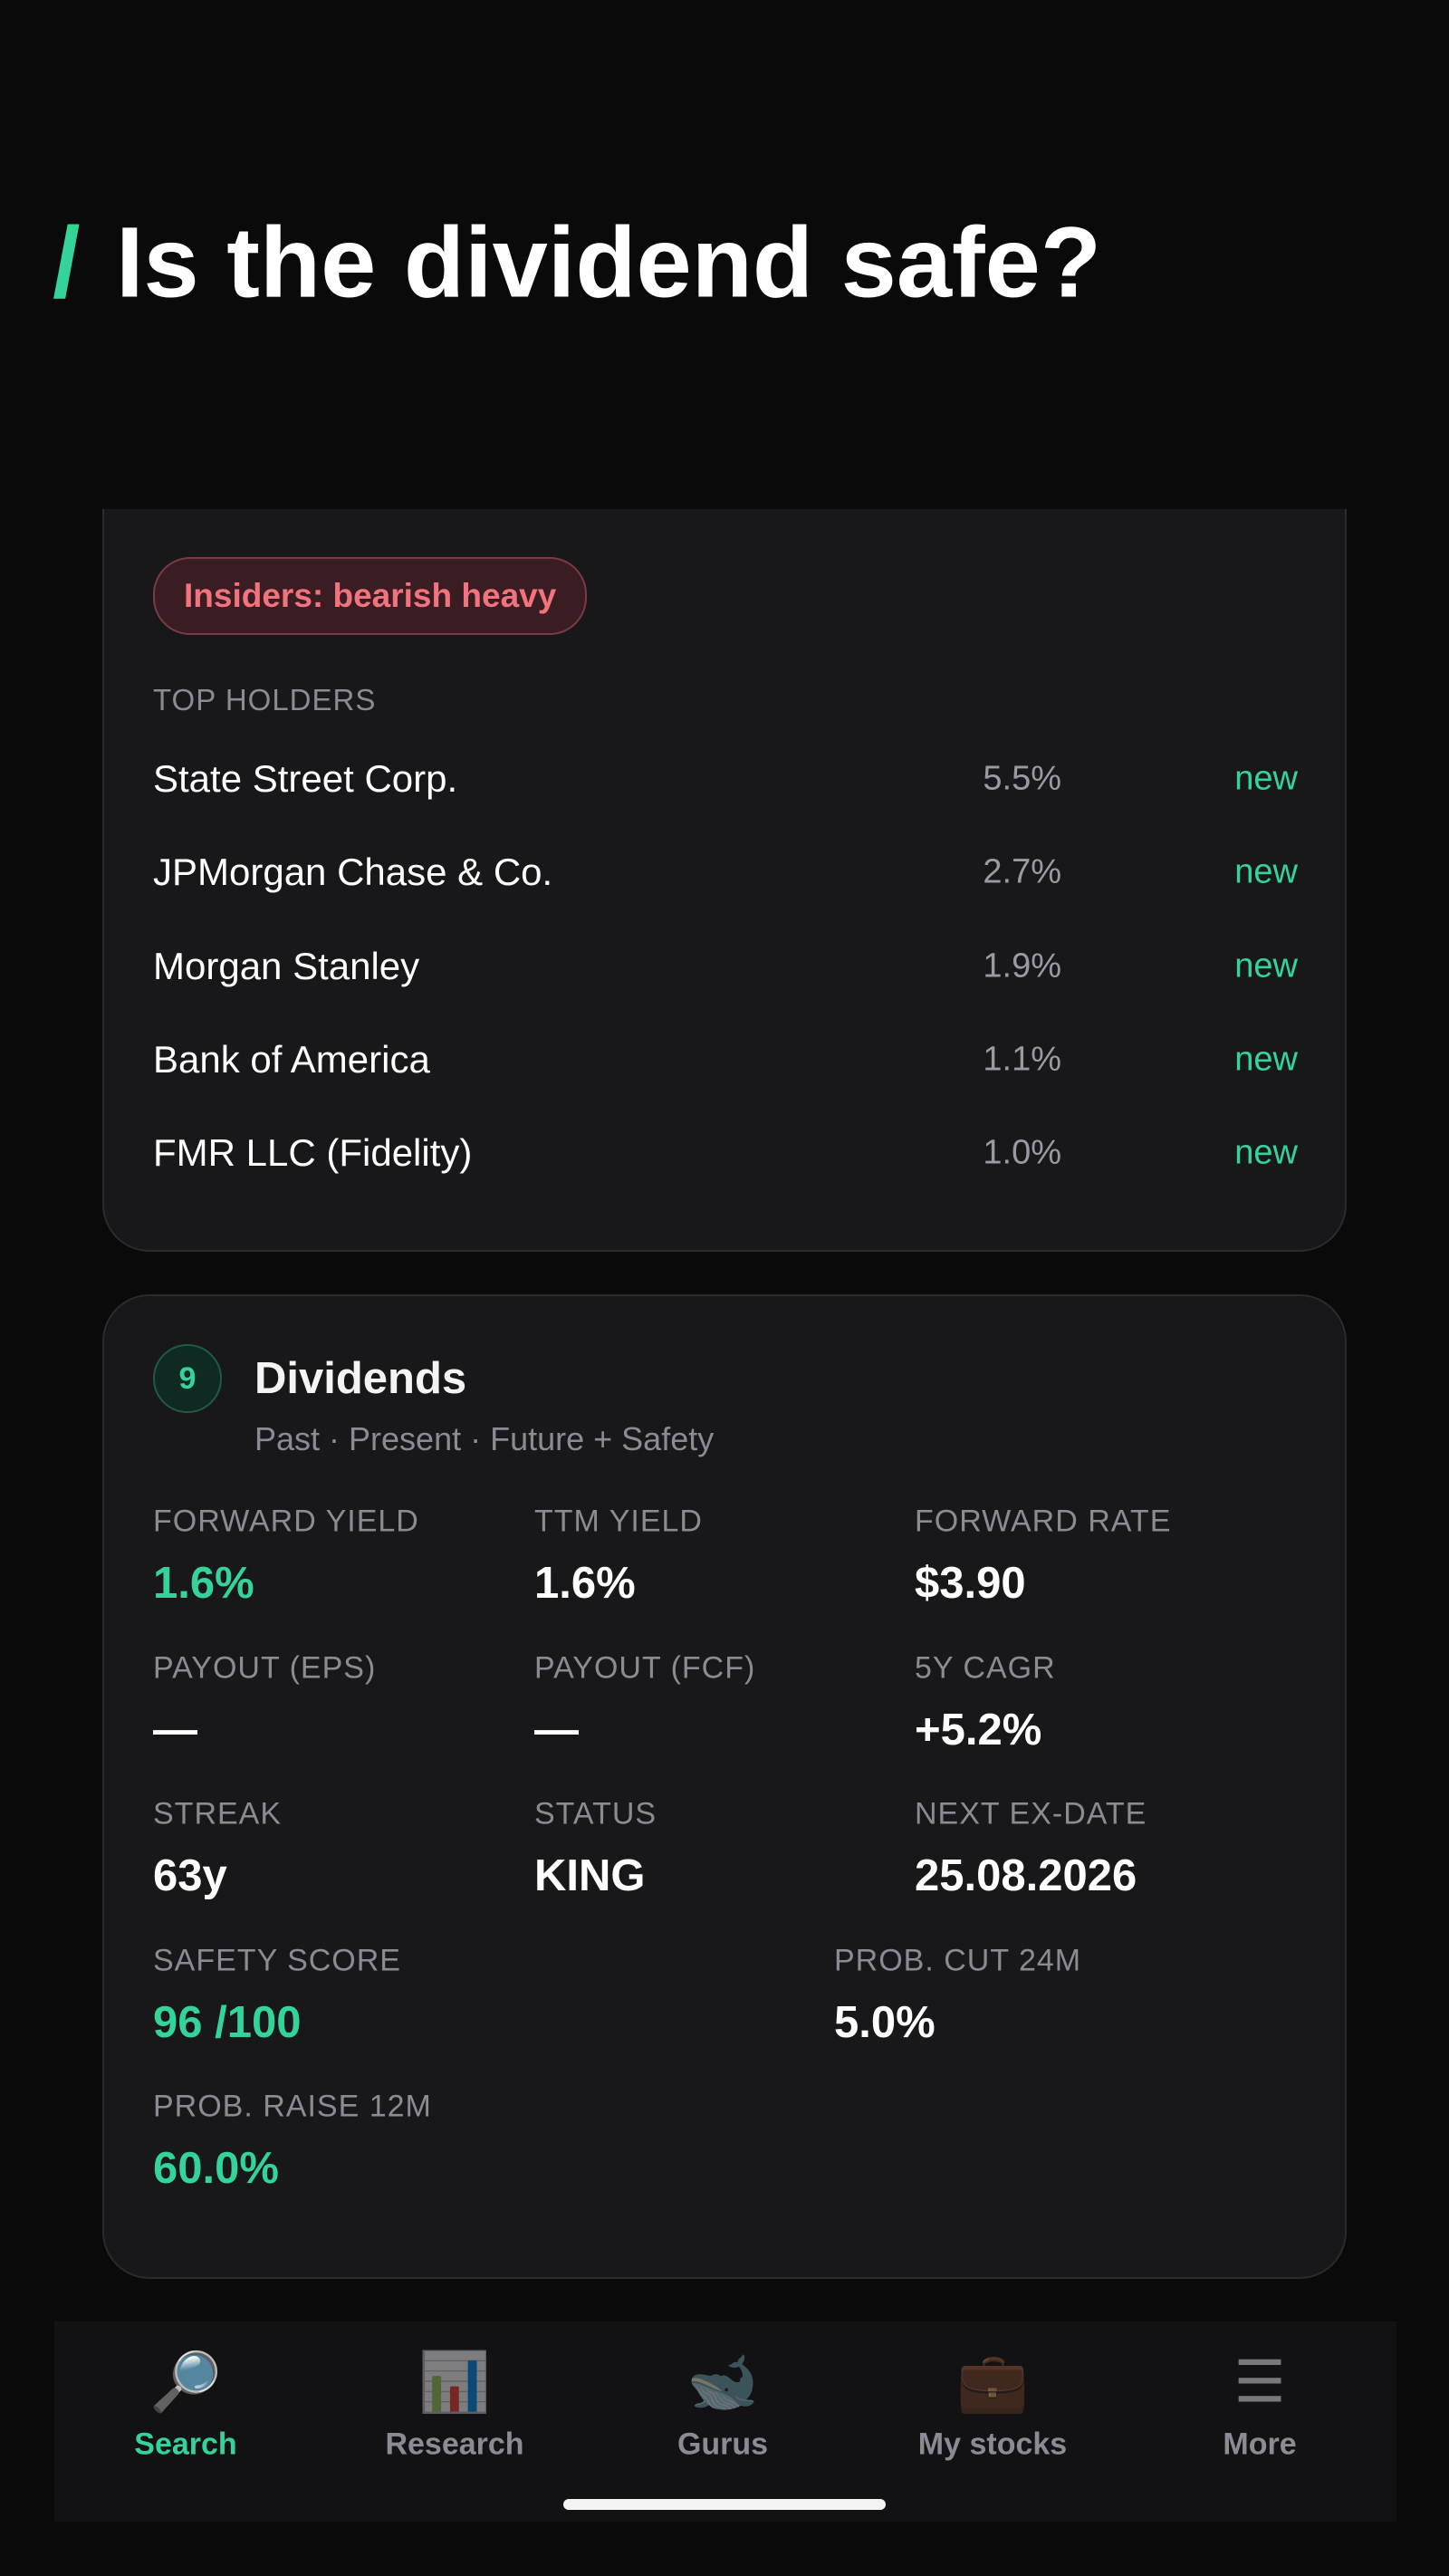  Describe the element at coordinates (67, 263) in the screenshot. I see `title-marker: /` at that location.